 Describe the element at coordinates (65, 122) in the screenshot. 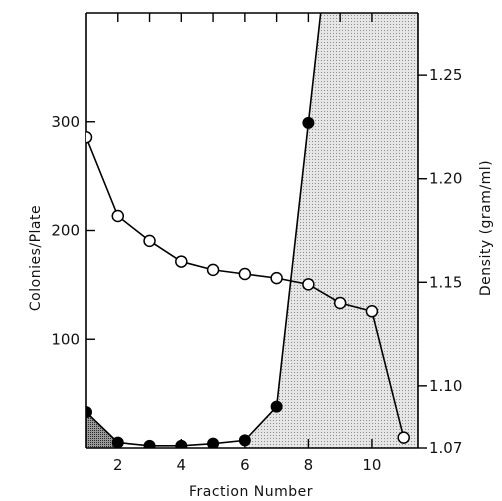

I see `y-left-tick-label: 300` at that location.